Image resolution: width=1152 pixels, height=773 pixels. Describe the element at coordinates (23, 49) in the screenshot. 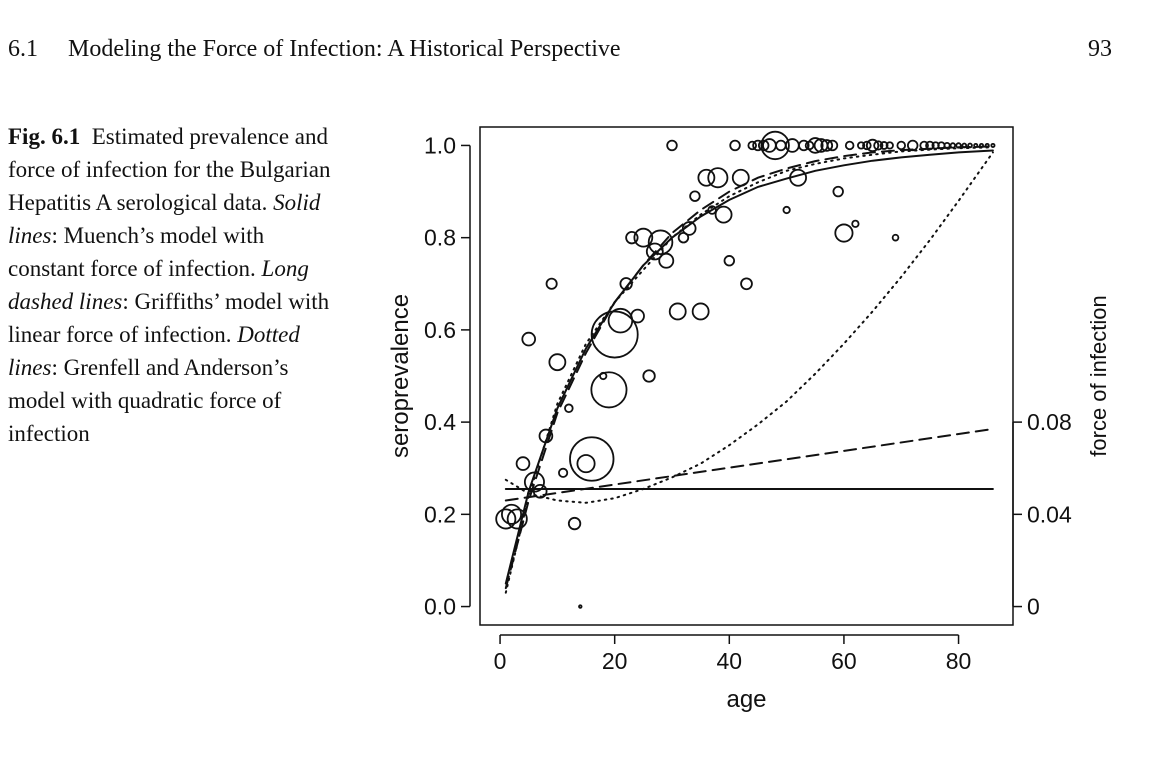

I see `section-number: 6.1` at that location.